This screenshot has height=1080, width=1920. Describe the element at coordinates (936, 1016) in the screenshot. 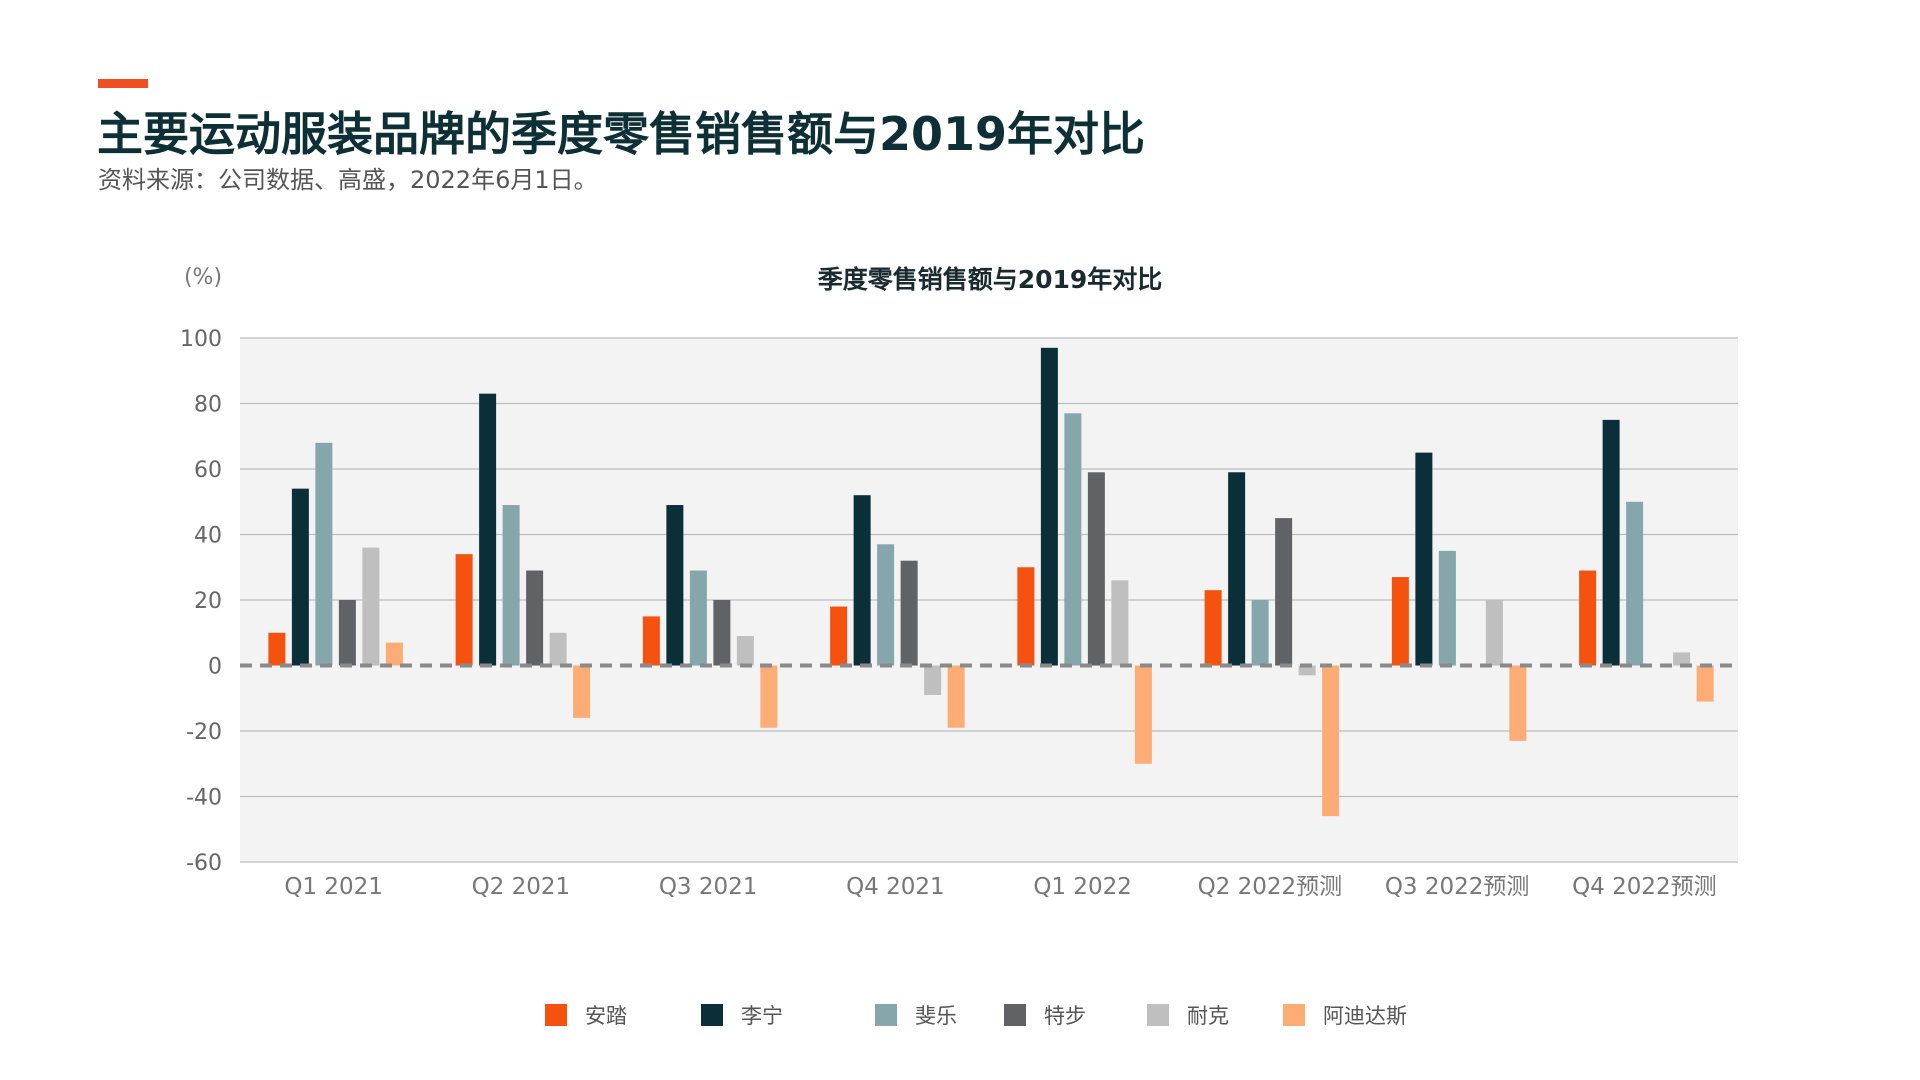

I see `legend-label: 斐乐` at that location.